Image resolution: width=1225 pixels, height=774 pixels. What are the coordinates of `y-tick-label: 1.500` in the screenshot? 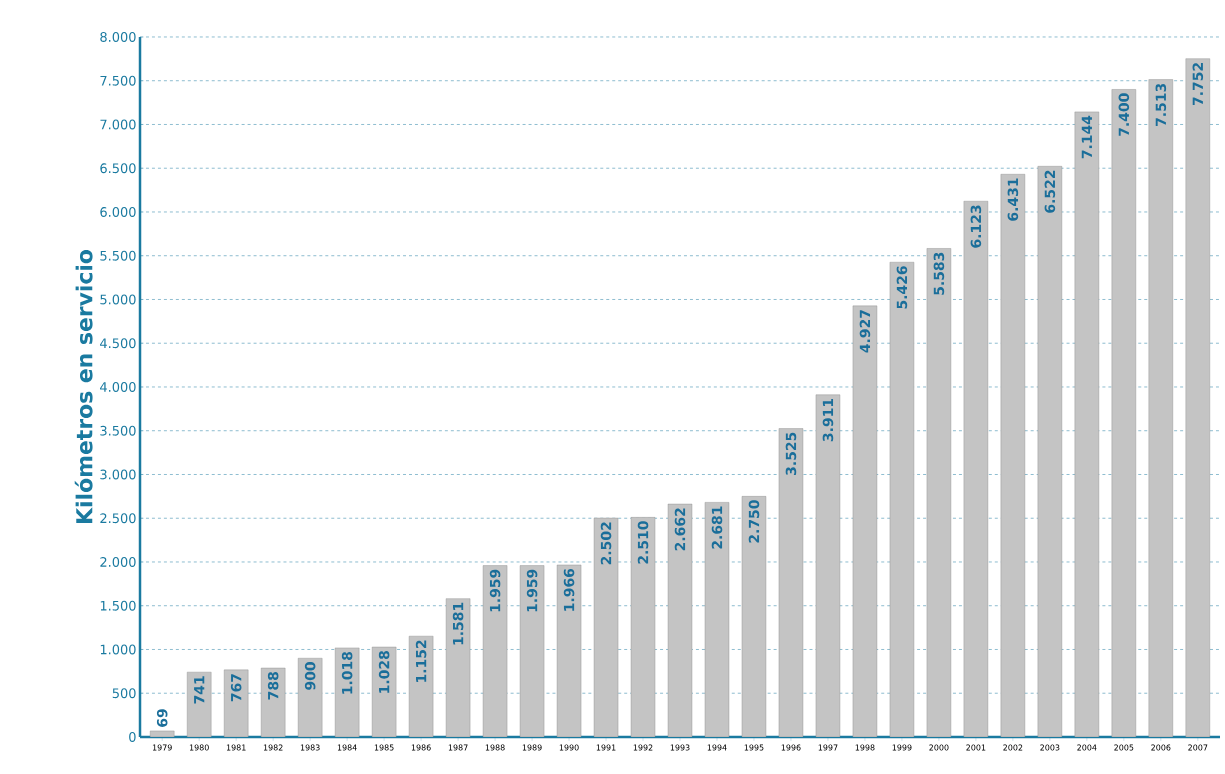 It's located at (118, 605).